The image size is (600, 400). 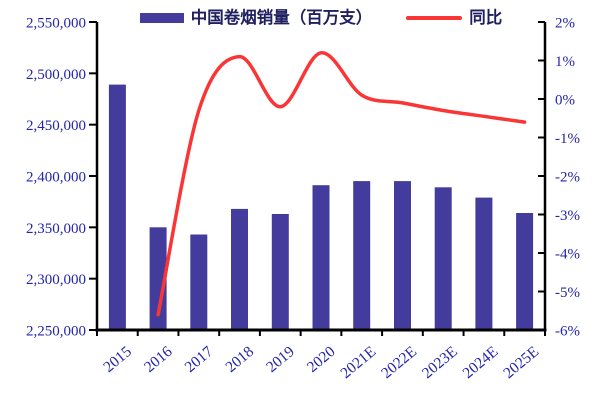 What do you see at coordinates (56, 178) in the screenshot?
I see `left-axis-tick-label: 2,400,000` at bounding box center [56, 178].